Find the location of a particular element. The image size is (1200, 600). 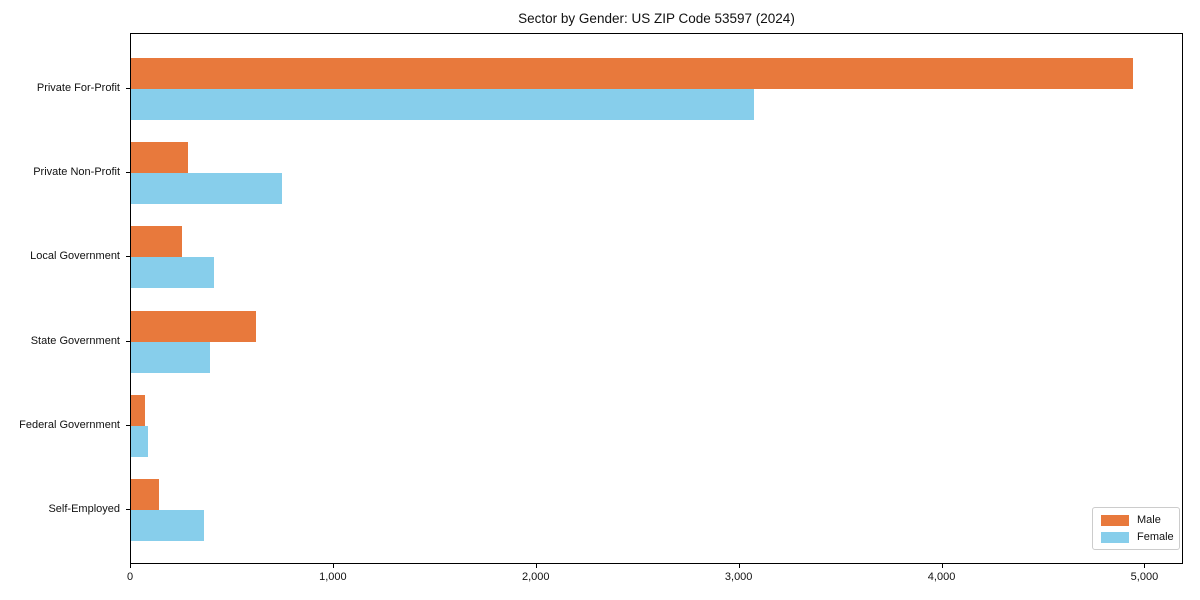

x-tick-label-3000: 3,000 is located at coordinates (738, 577).